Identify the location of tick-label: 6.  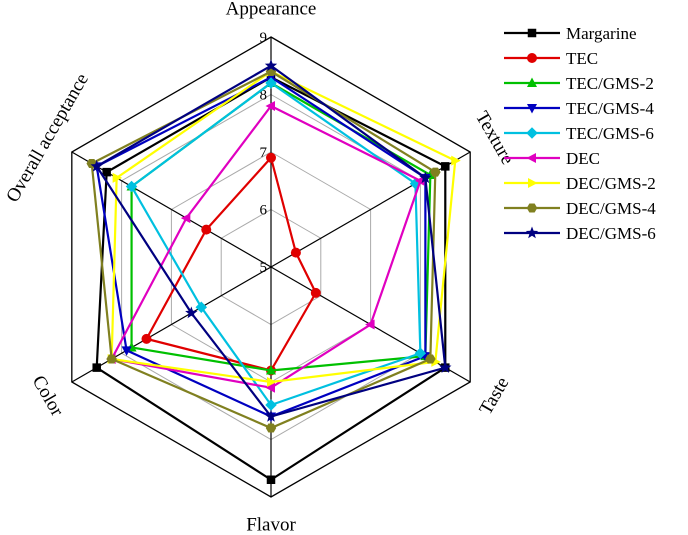
(264, 211).